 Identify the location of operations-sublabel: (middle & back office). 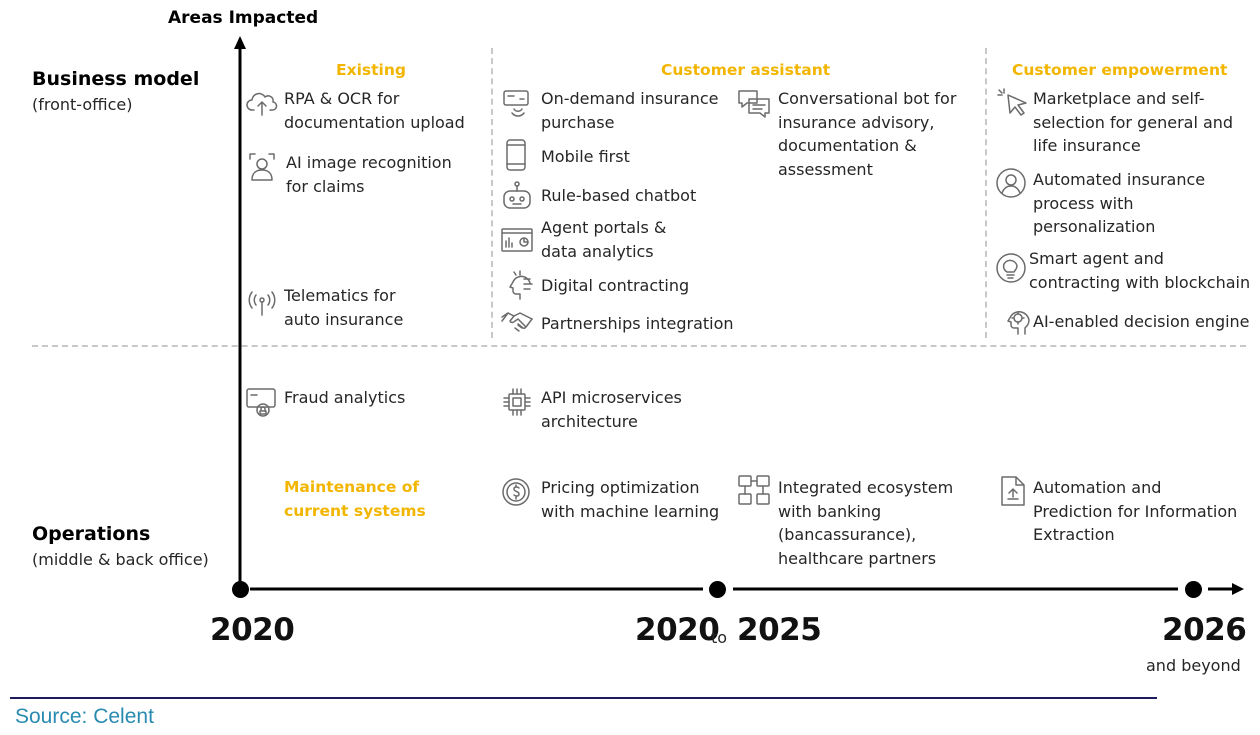
(120, 559).